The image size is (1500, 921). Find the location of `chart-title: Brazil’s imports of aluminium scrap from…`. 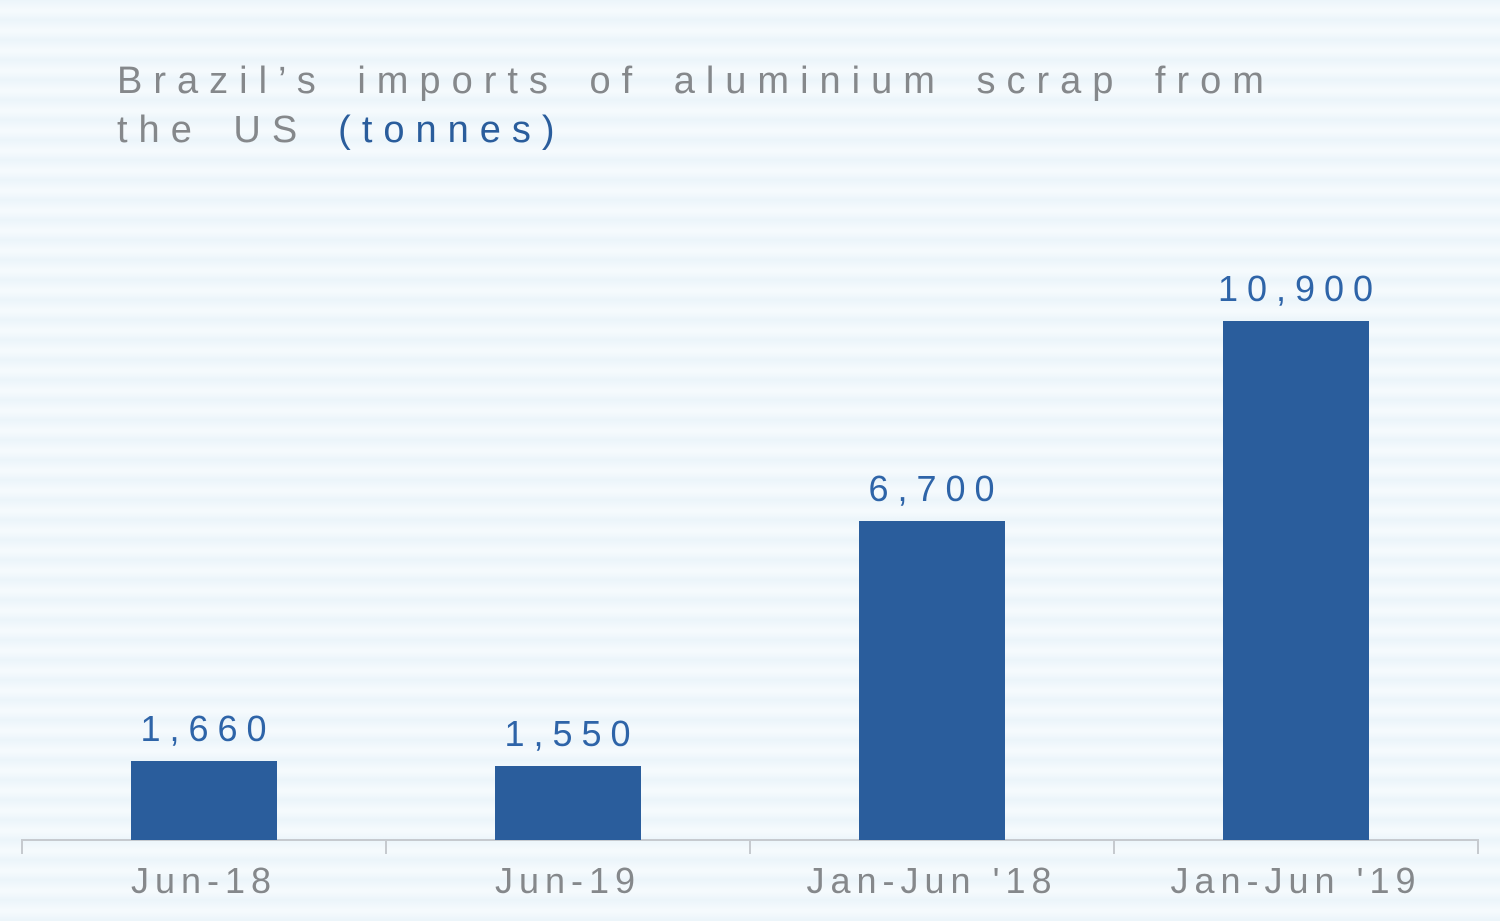

chart-title: Brazil’s imports of aluminium scrap from… is located at coordinates (696, 106).